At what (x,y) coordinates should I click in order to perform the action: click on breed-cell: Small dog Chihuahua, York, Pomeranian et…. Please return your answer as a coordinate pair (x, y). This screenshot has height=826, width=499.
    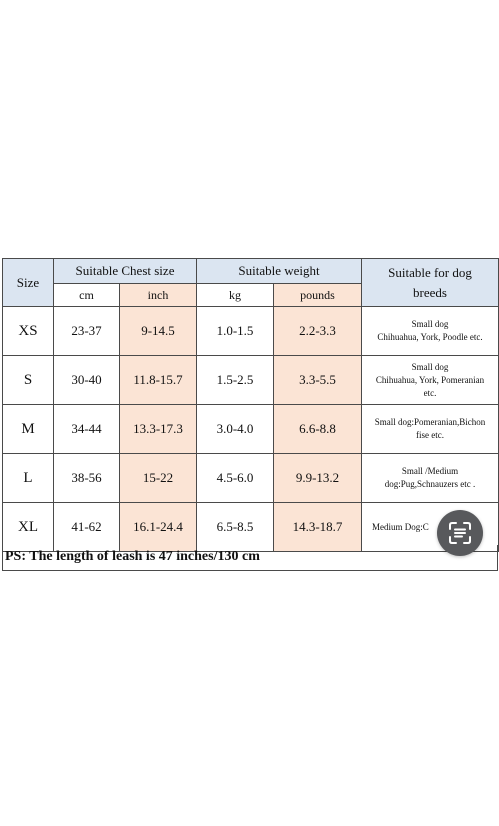
    Looking at the image, I should click on (430, 380).